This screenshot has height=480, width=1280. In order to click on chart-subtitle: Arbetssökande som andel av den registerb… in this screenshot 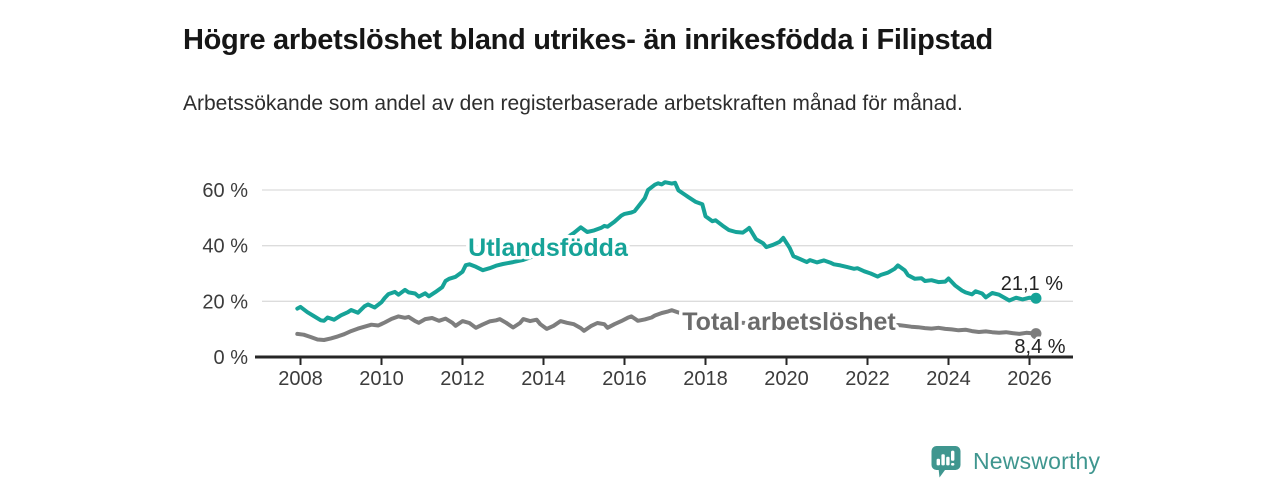, I will do `click(573, 103)`.